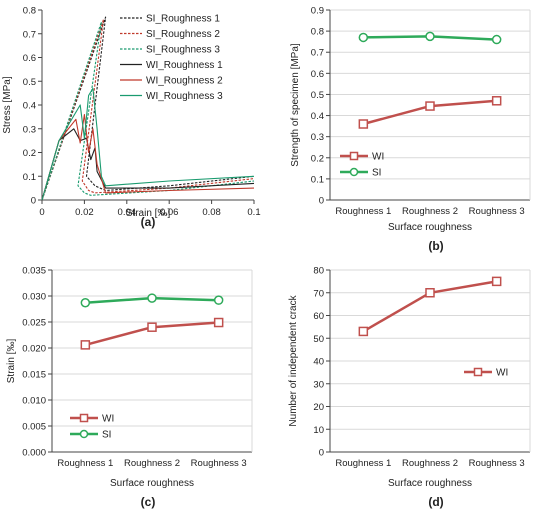 The height and width of the screenshot is (516, 550). I want to click on legend-label: SI_Roughness 3, so click(183, 50).